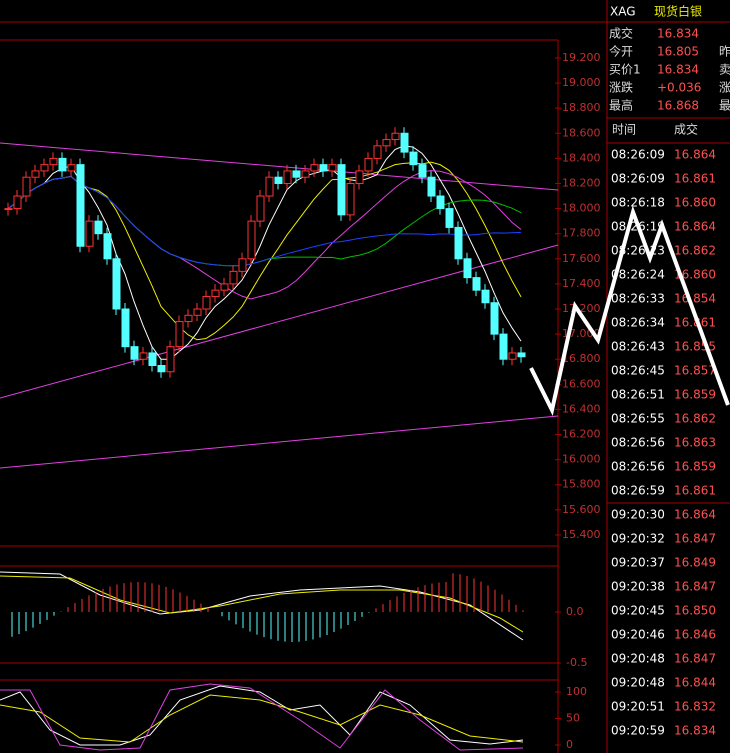 The width and height of the screenshot is (730, 753). I want to click on trade-price: 16.857, so click(695, 371).